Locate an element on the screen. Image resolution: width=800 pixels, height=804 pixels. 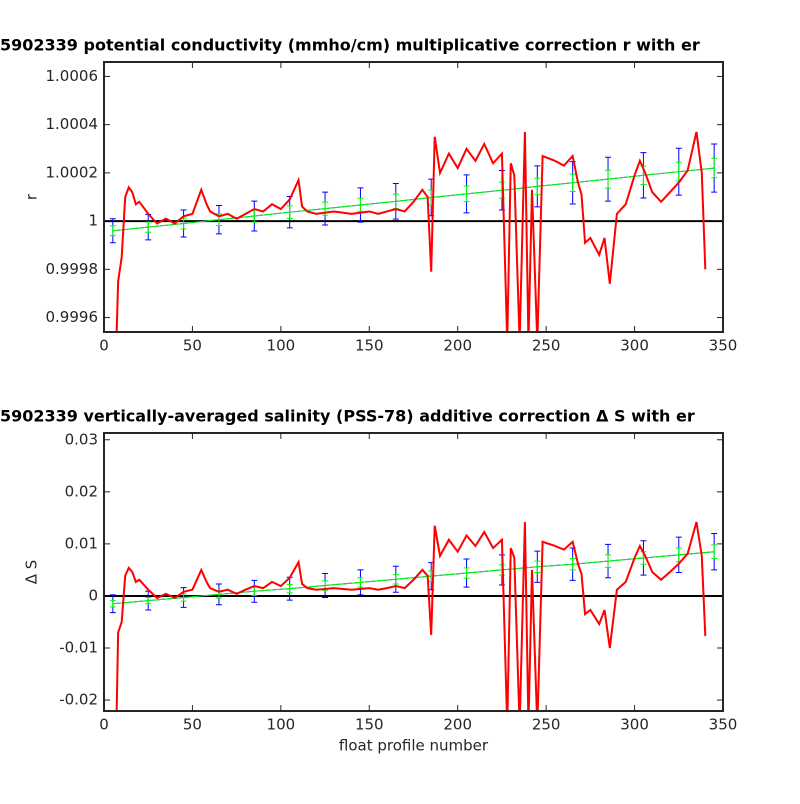
y-axis-label: Δ S is located at coordinates (32, 572).